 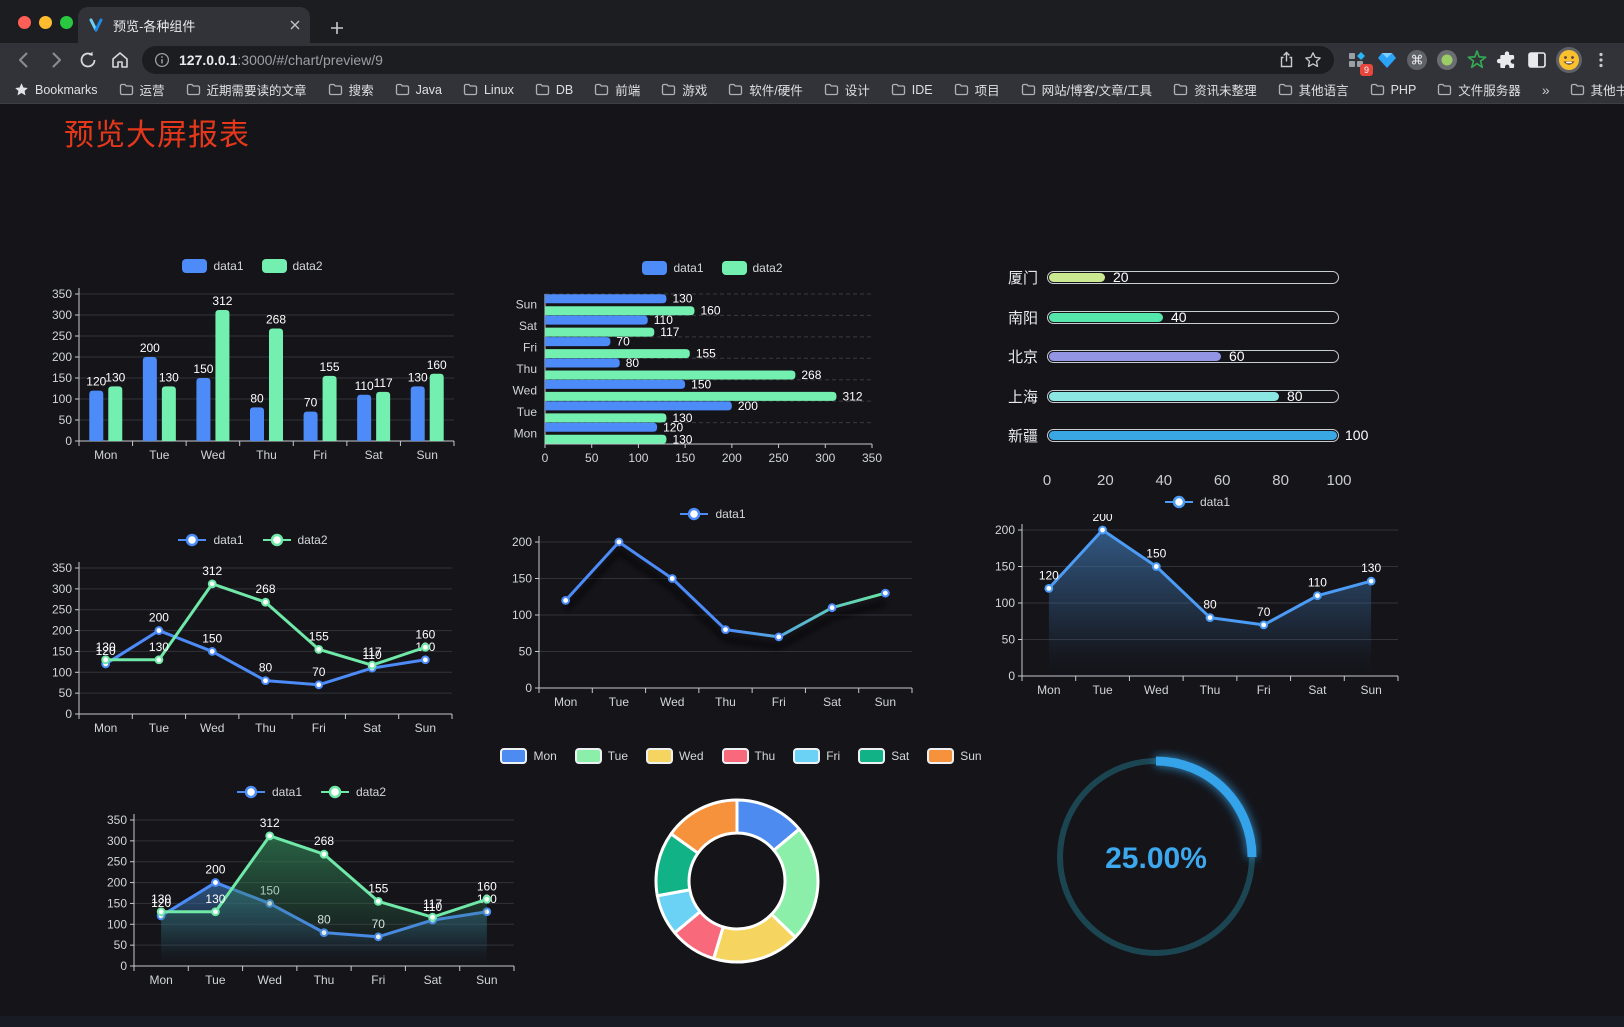 I want to click on svg-text: 350, so click(x=62, y=294).